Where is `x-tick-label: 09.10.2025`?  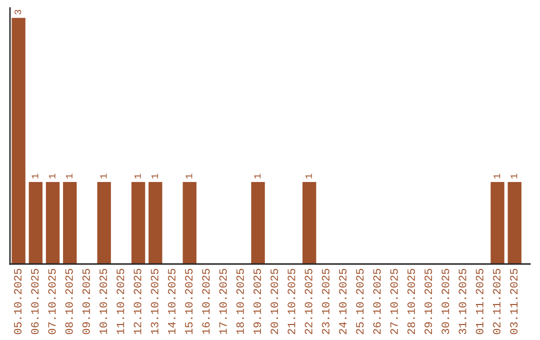 x-tick-label: 09.10.2025 is located at coordinates (86, 301).